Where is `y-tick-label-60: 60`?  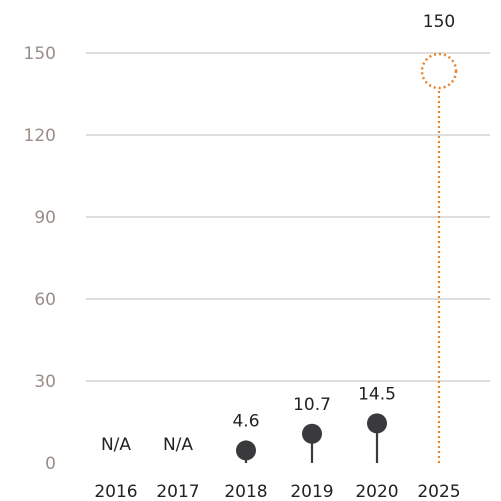
y-tick-label-60: 60 is located at coordinates (45, 300).